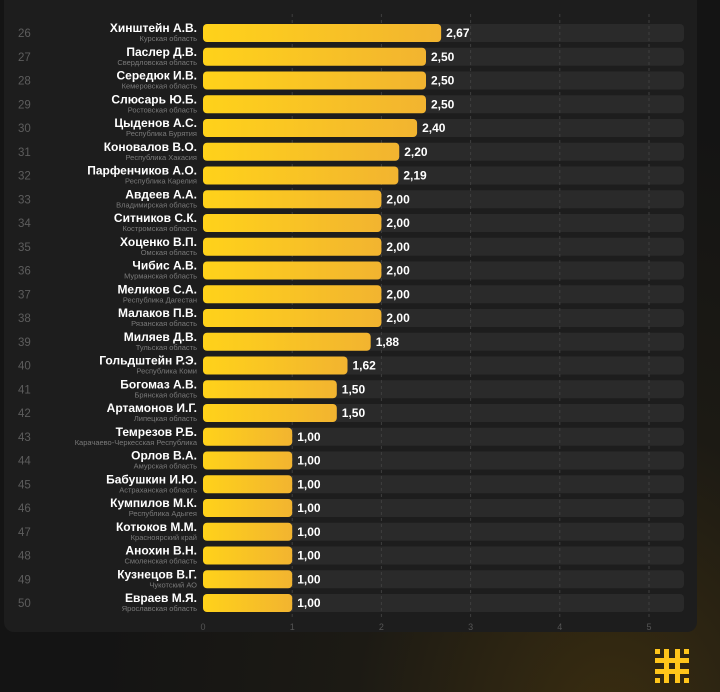 The height and width of the screenshot is (692, 720). What do you see at coordinates (164, 456) in the screenshot?
I see `person-name: Орлов В.А.` at bounding box center [164, 456].